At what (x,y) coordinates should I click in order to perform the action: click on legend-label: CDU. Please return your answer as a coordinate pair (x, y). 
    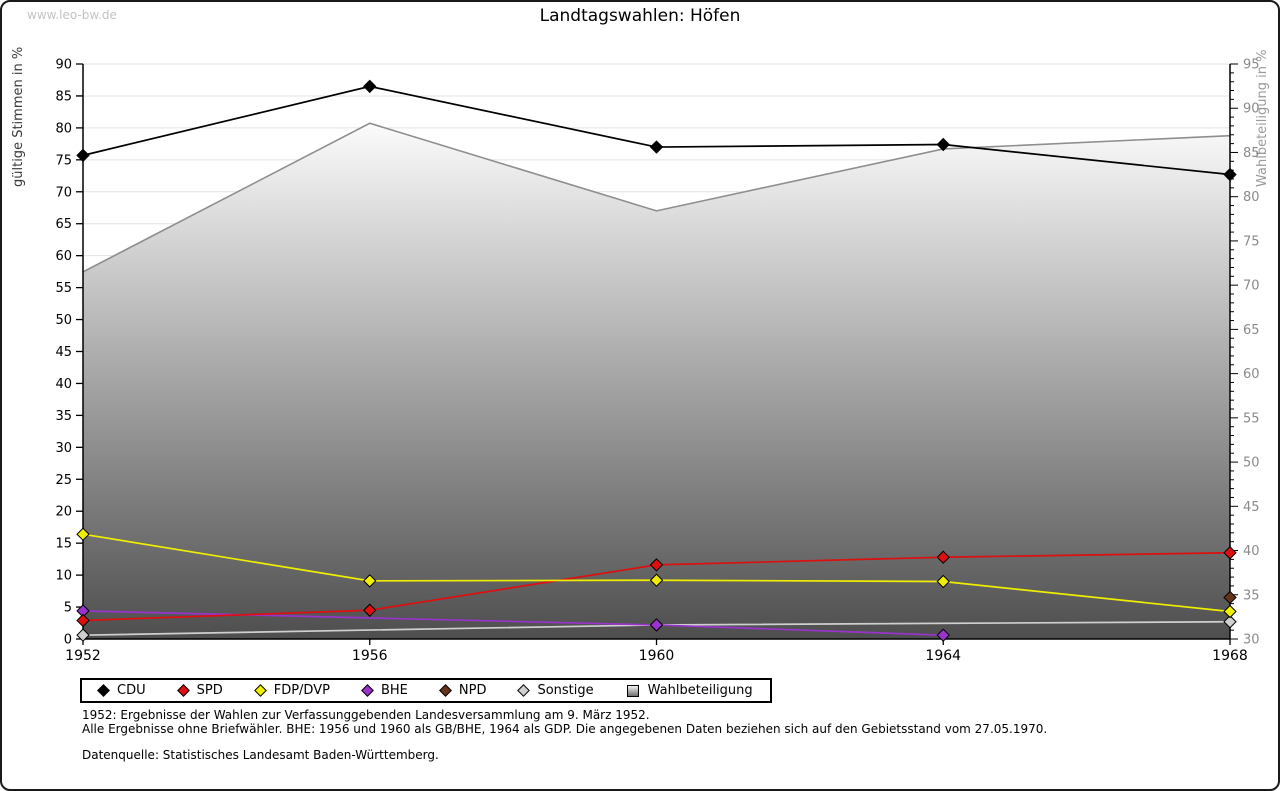
    Looking at the image, I should click on (131, 690).